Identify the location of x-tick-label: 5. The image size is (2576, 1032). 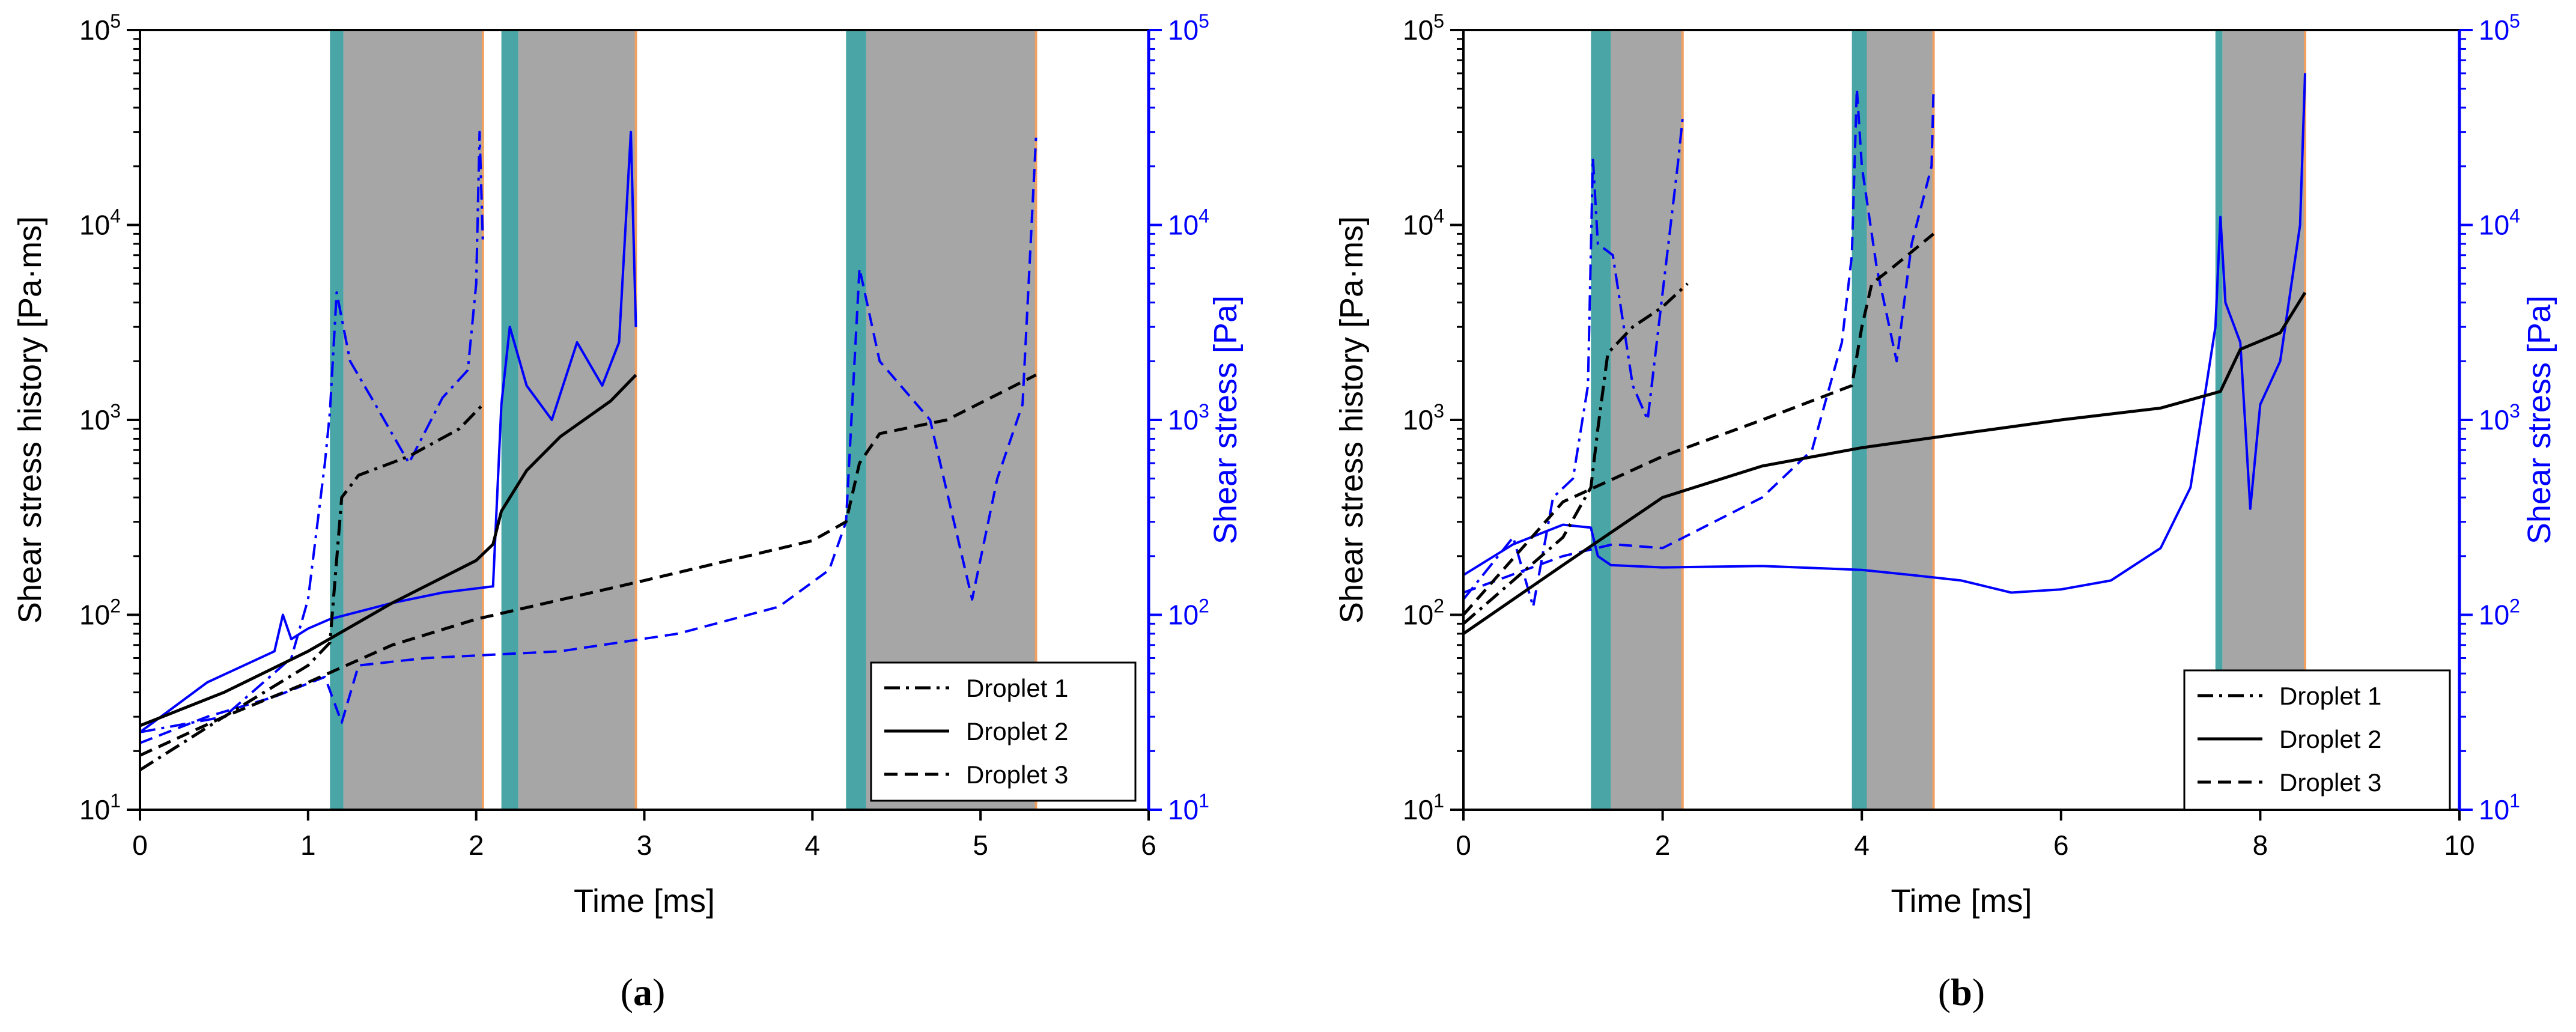
(980, 846).